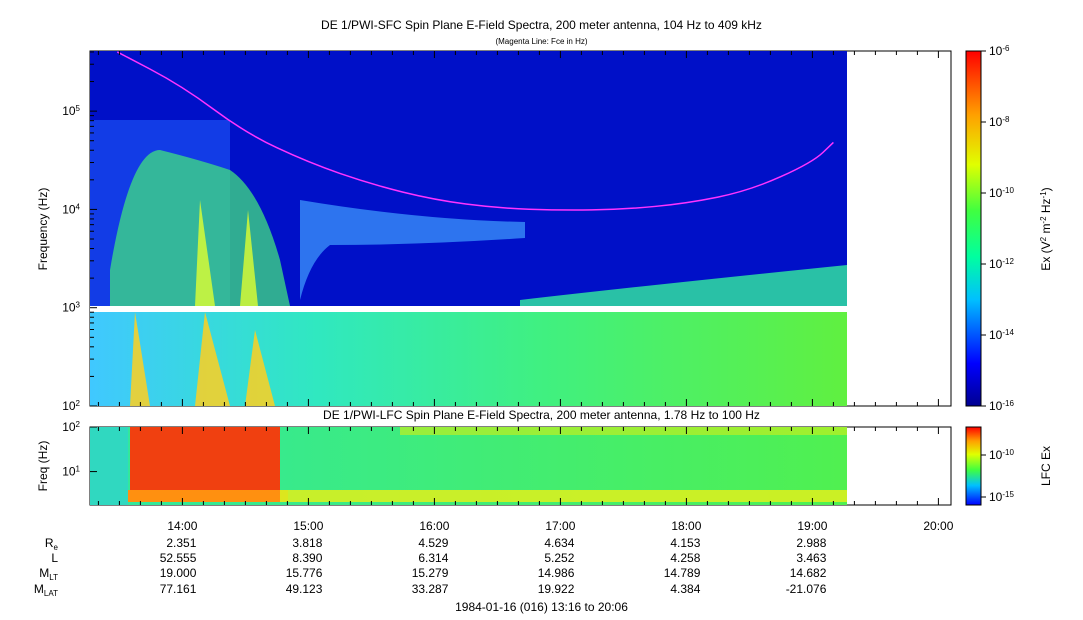  I want to click on sfc-y-tick-label: 10⁴, so click(71, 209).